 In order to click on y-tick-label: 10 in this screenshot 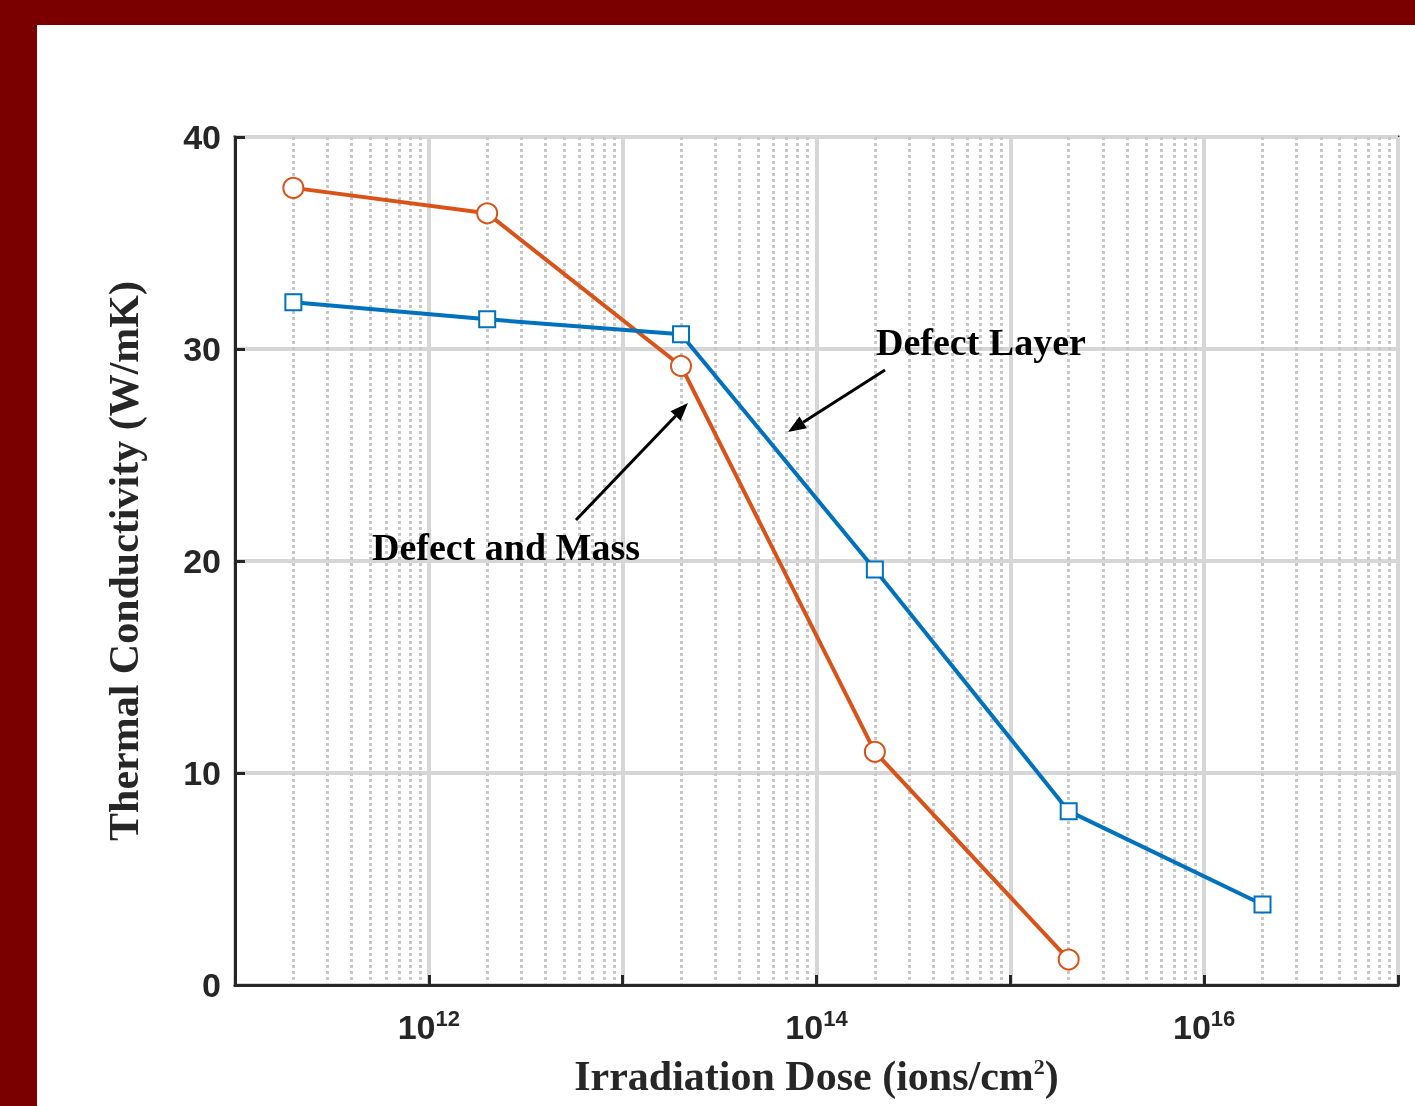, I will do `click(202, 773)`.